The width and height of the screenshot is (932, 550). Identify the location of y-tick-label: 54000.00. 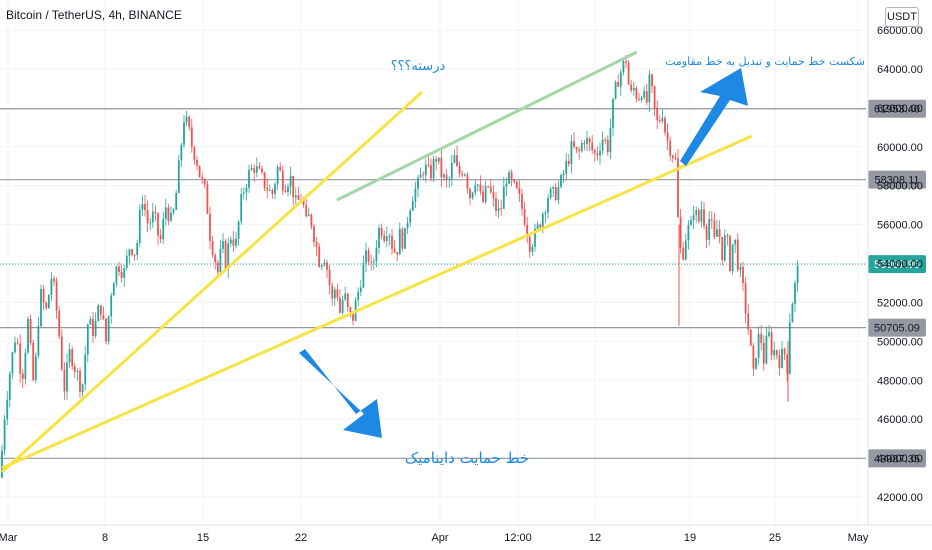
(900, 265).